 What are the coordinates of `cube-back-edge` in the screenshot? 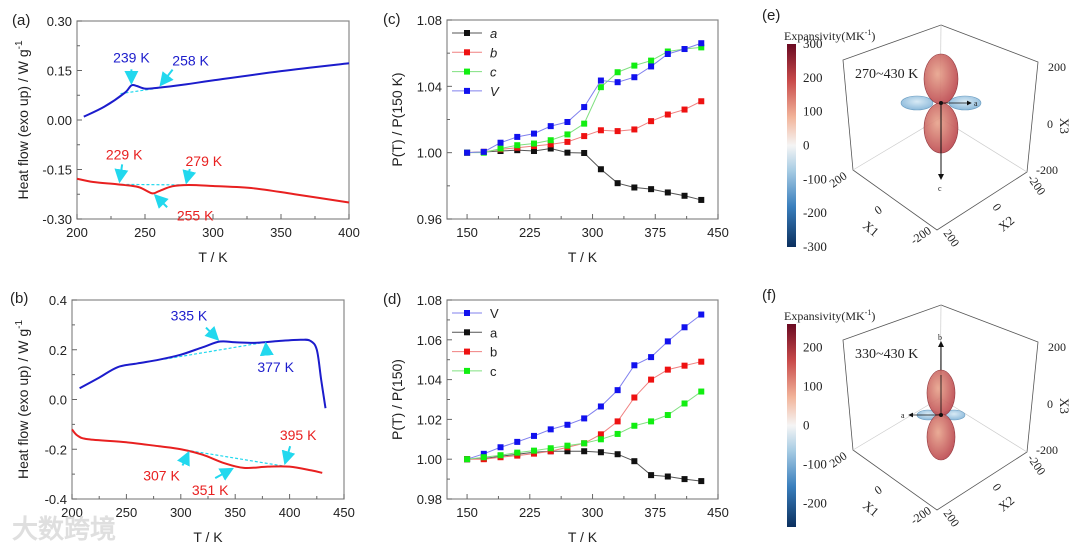 It's located at (983, 425).